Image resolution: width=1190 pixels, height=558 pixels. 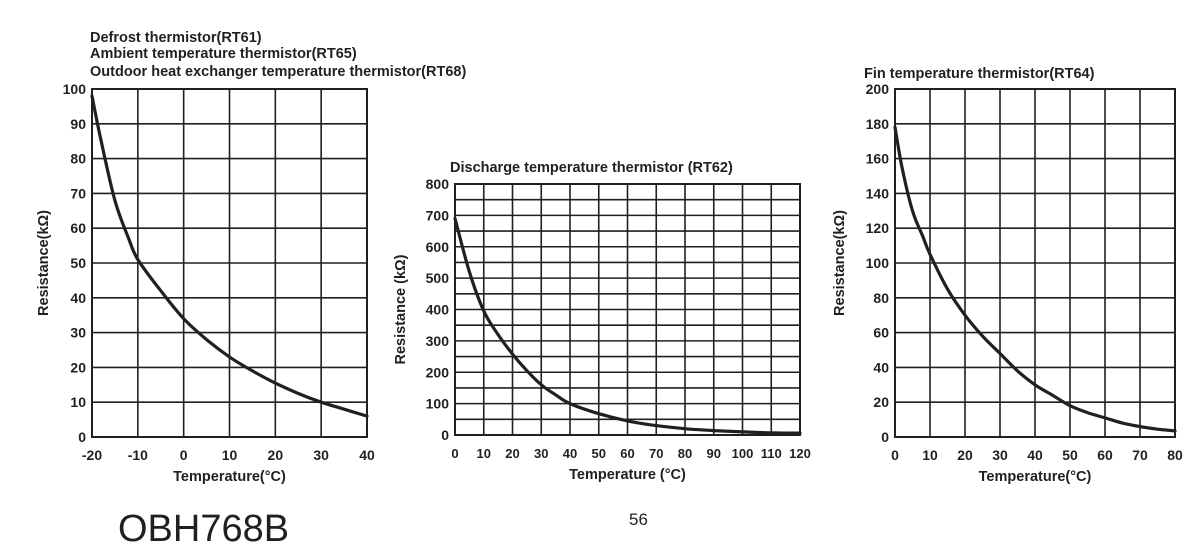 What do you see at coordinates (78, 263) in the screenshot?
I see `y-tick-label: 50` at bounding box center [78, 263].